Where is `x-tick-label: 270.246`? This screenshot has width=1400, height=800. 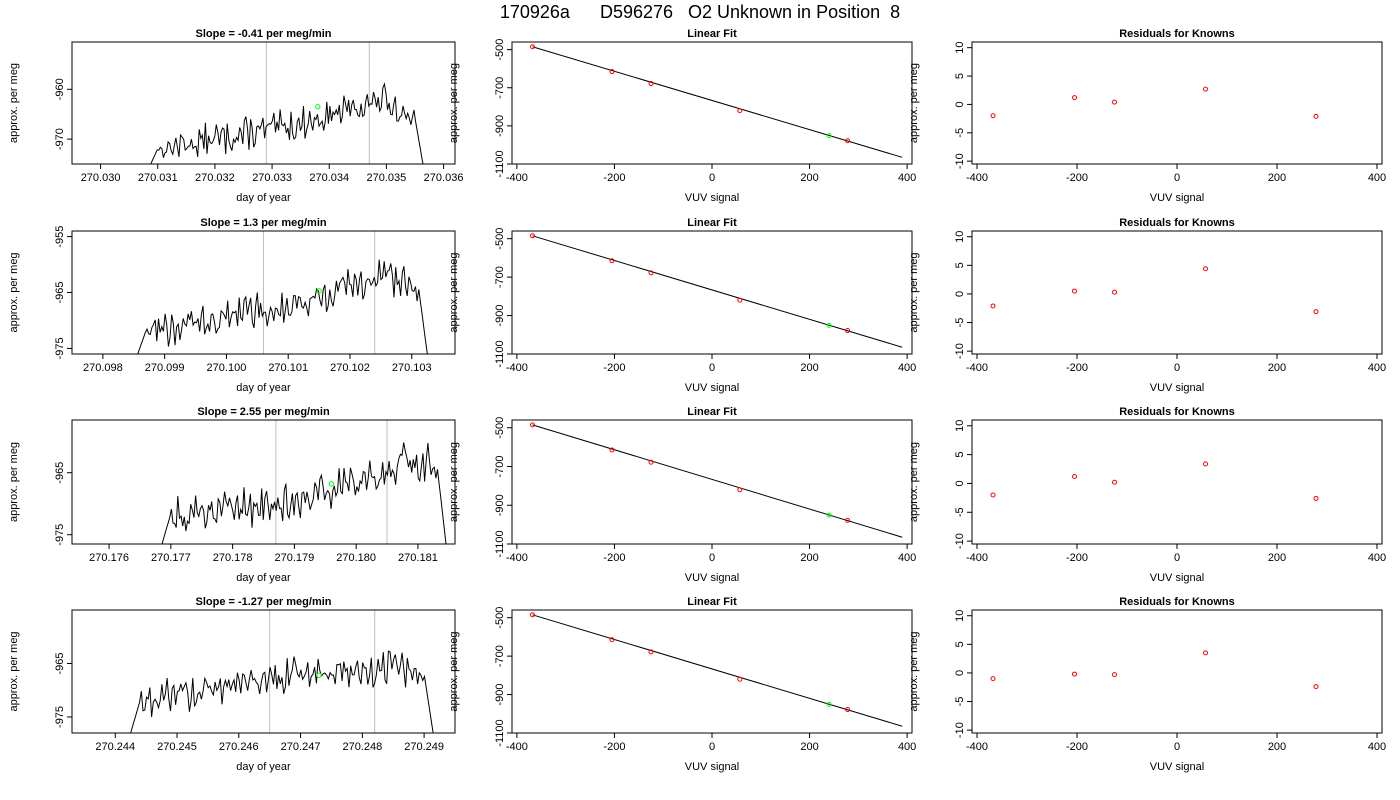
x-tick-label: 270.246 is located at coordinates (239, 747).